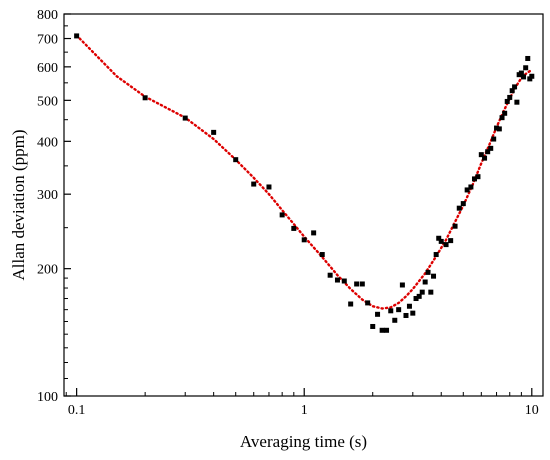  Describe the element at coordinates (47, 40) in the screenshot. I see `y-tick-label: 700` at that location.